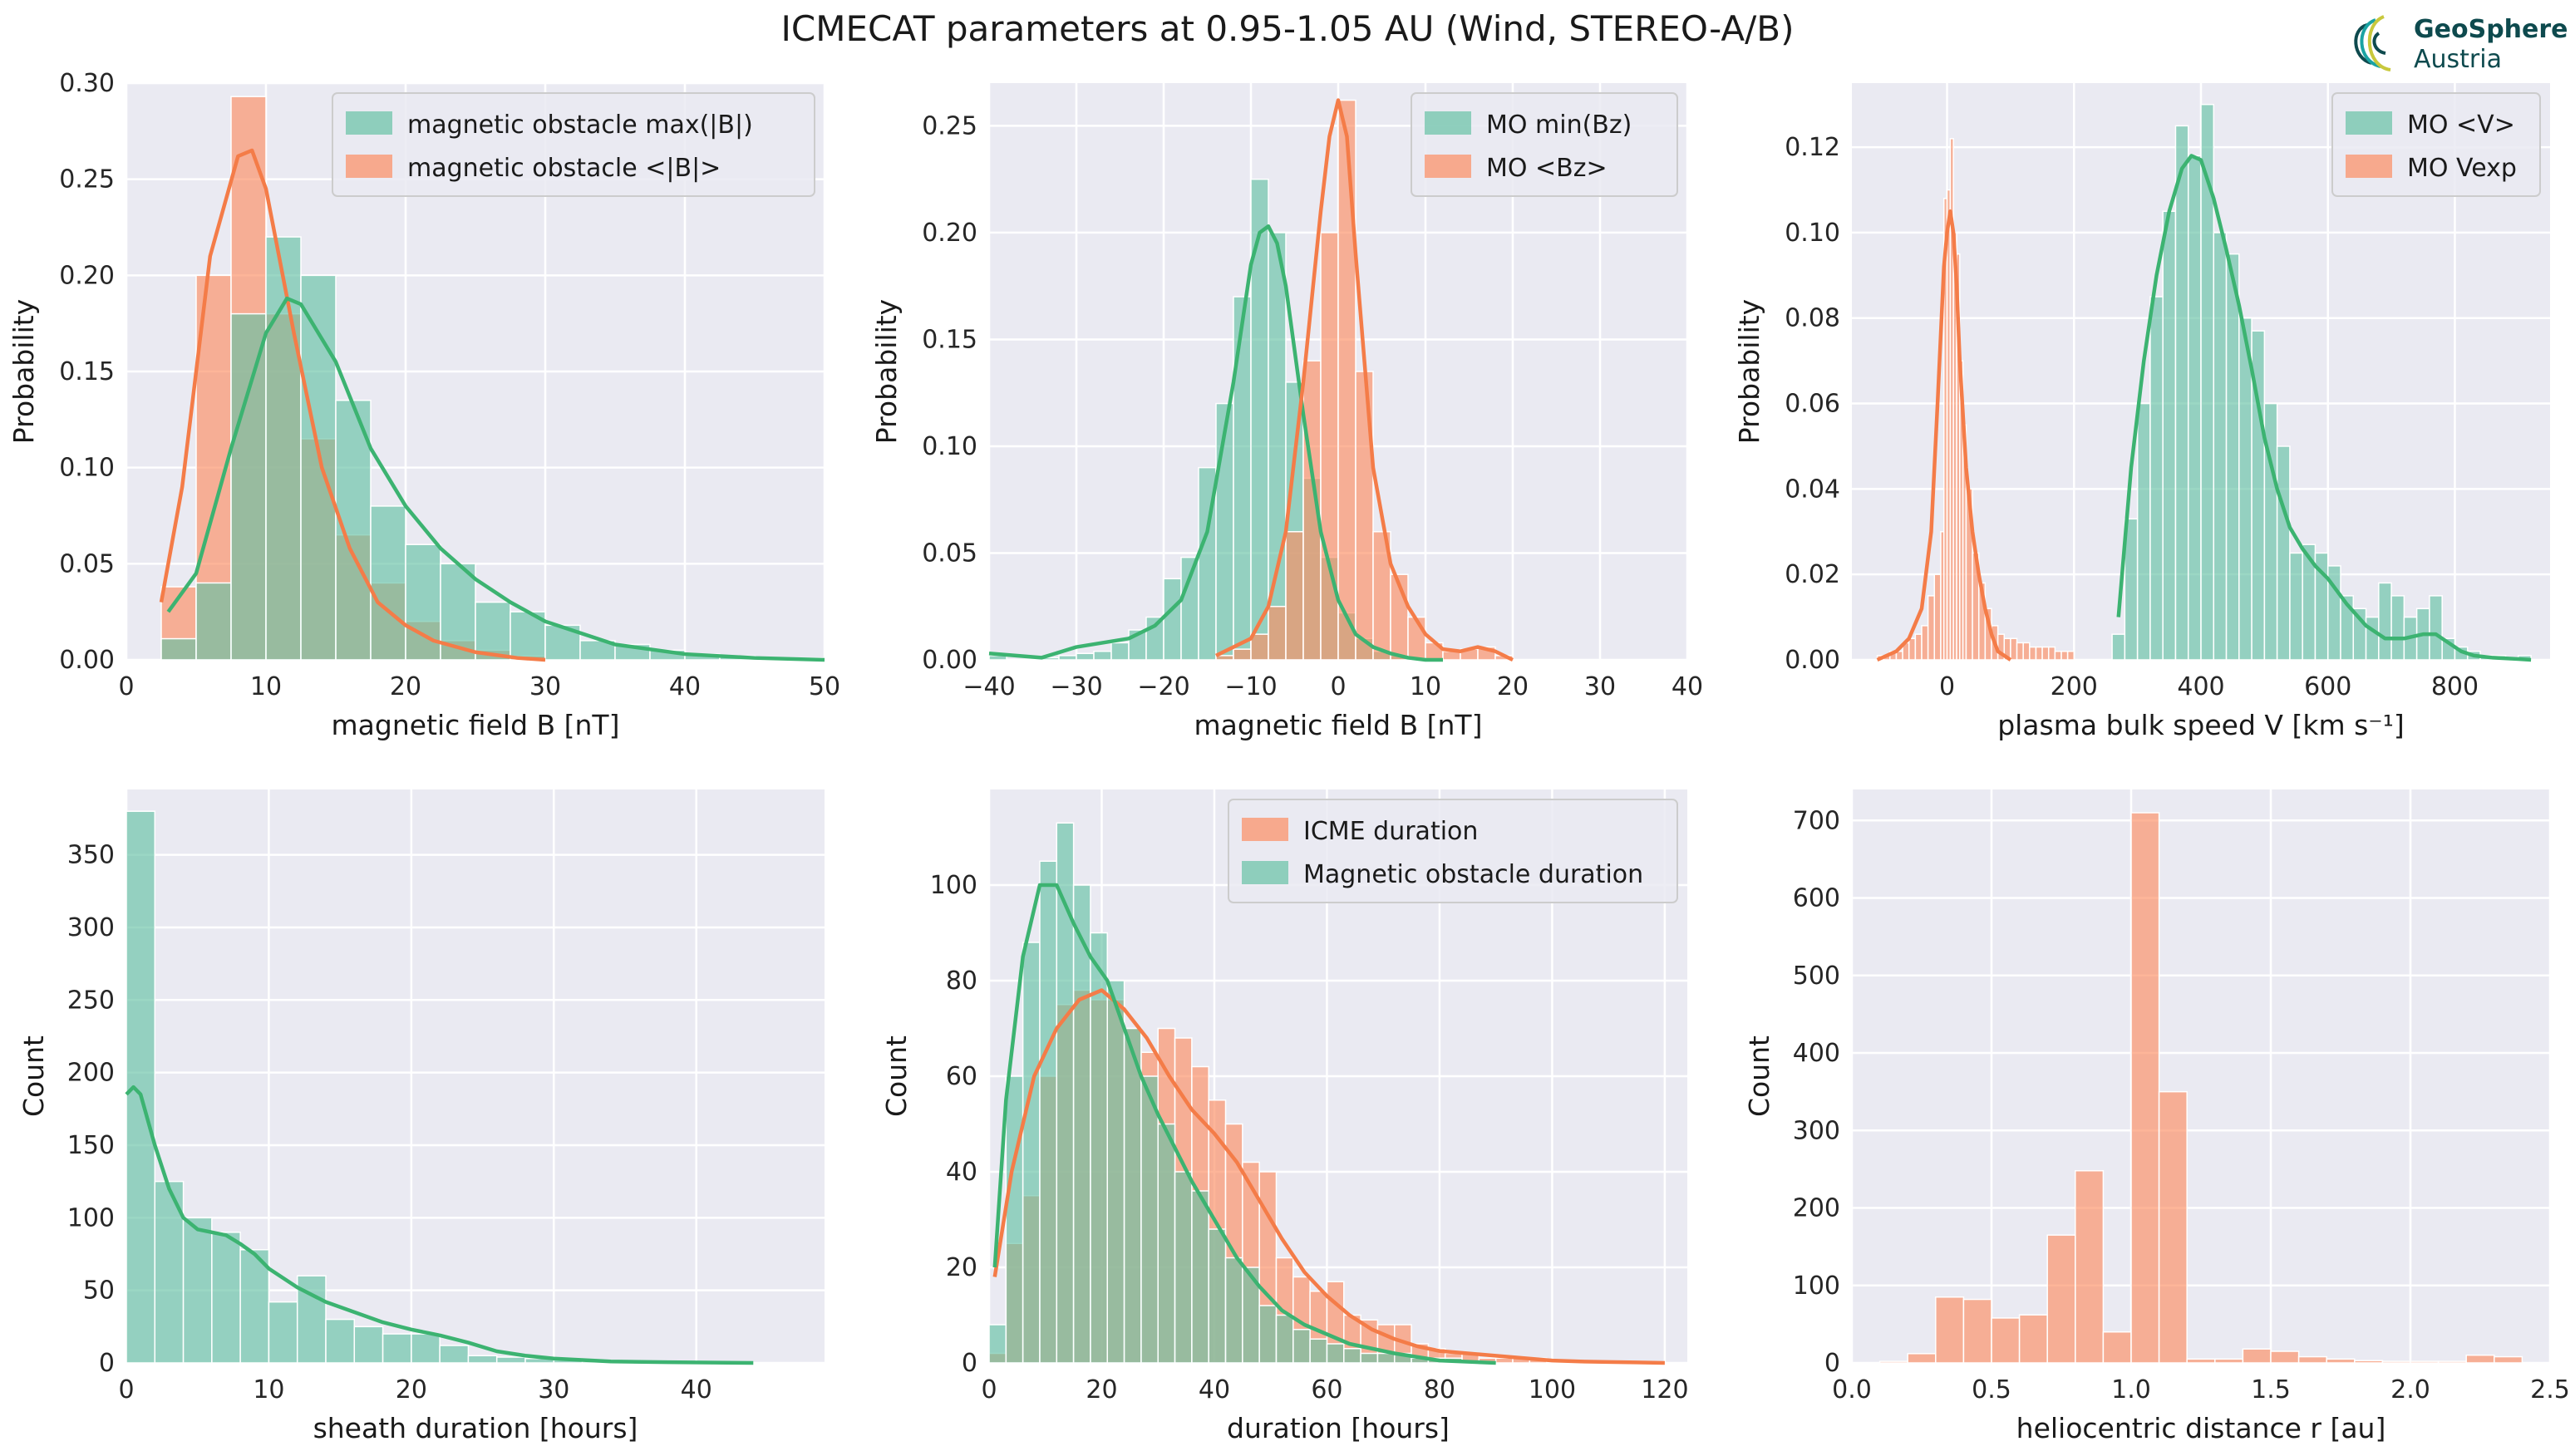  I want to click on y-tick-label: 100, so click(954, 885).